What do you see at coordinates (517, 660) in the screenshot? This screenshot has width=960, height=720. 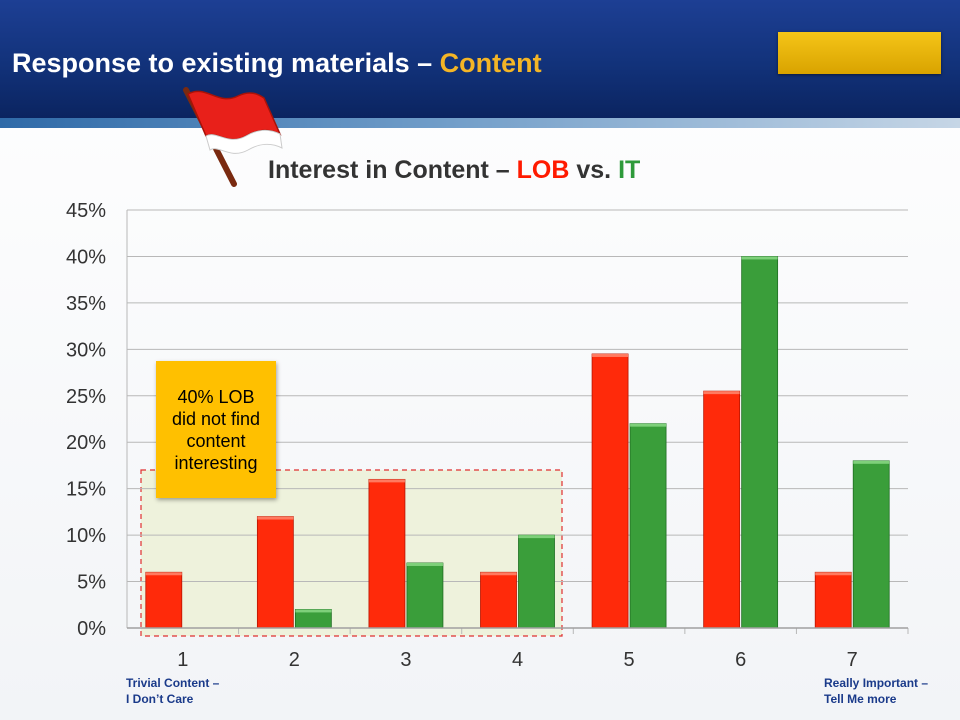 I see `x-tick-label: 4` at bounding box center [517, 660].